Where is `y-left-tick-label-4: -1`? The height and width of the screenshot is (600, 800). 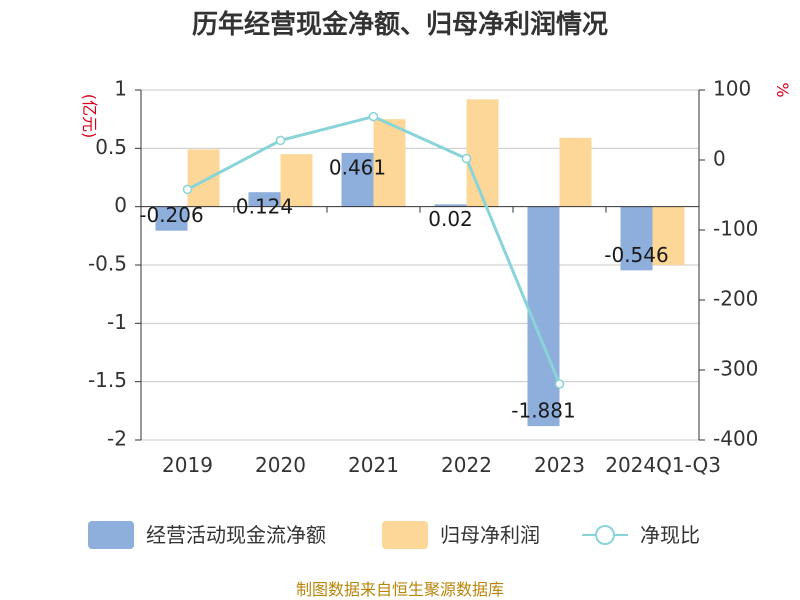 y-left-tick-label-4: -1 is located at coordinates (117, 322).